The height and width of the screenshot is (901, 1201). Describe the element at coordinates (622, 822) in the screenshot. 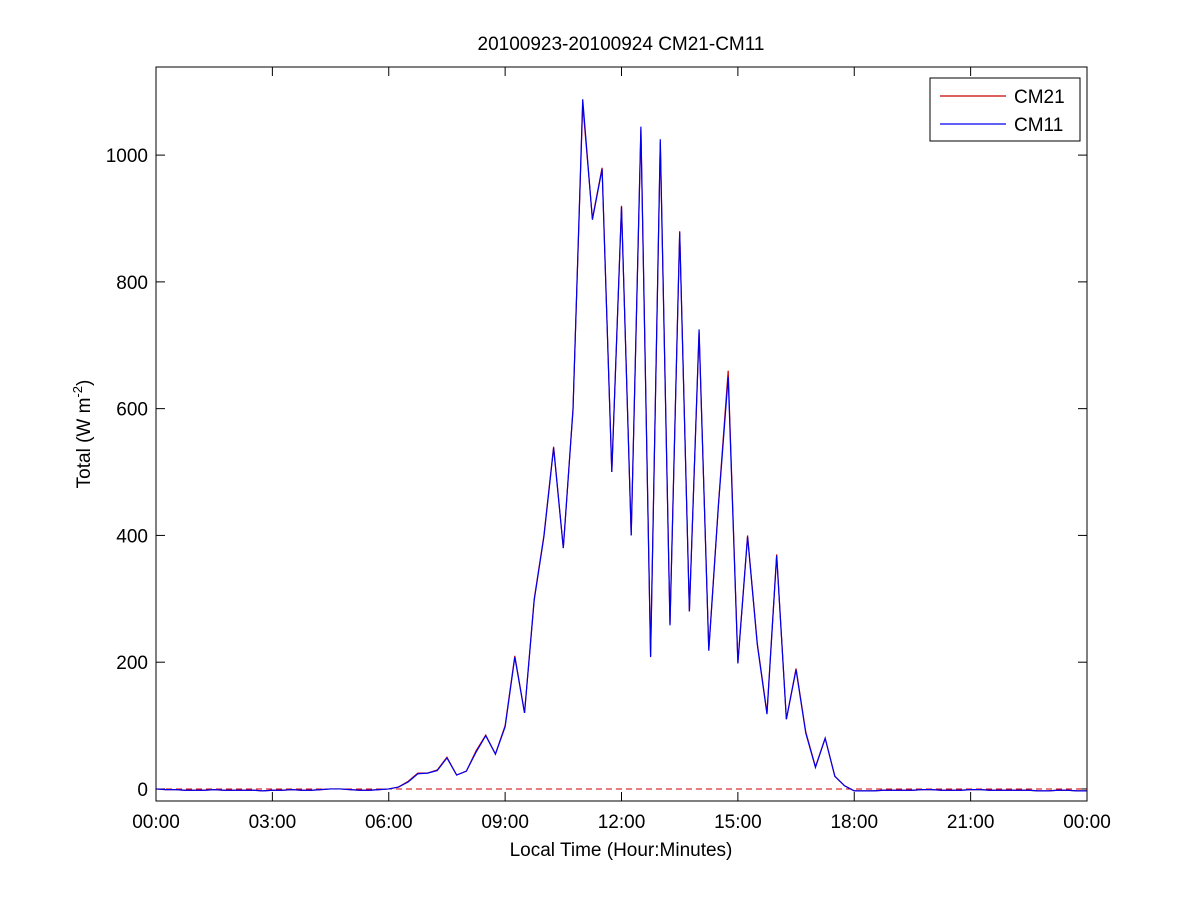

I see `x-tick-label: 12:00` at that location.